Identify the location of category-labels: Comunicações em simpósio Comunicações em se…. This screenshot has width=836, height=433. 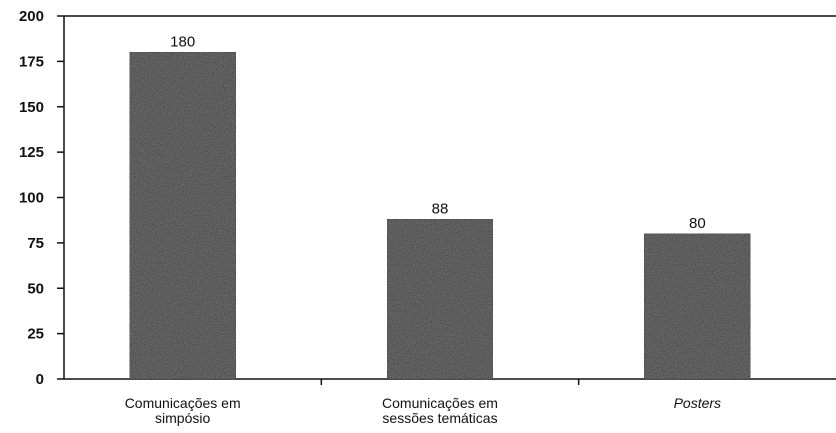
(423, 410).